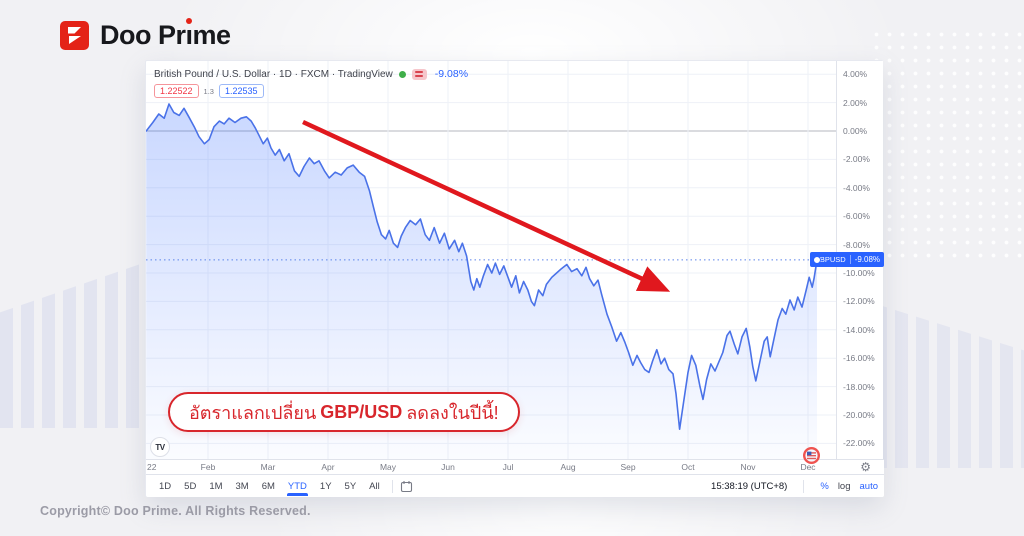 The image size is (1024, 536). Describe the element at coordinates (830, 260) in the screenshot. I see `badge-symbol: GBPUSD` at that location.